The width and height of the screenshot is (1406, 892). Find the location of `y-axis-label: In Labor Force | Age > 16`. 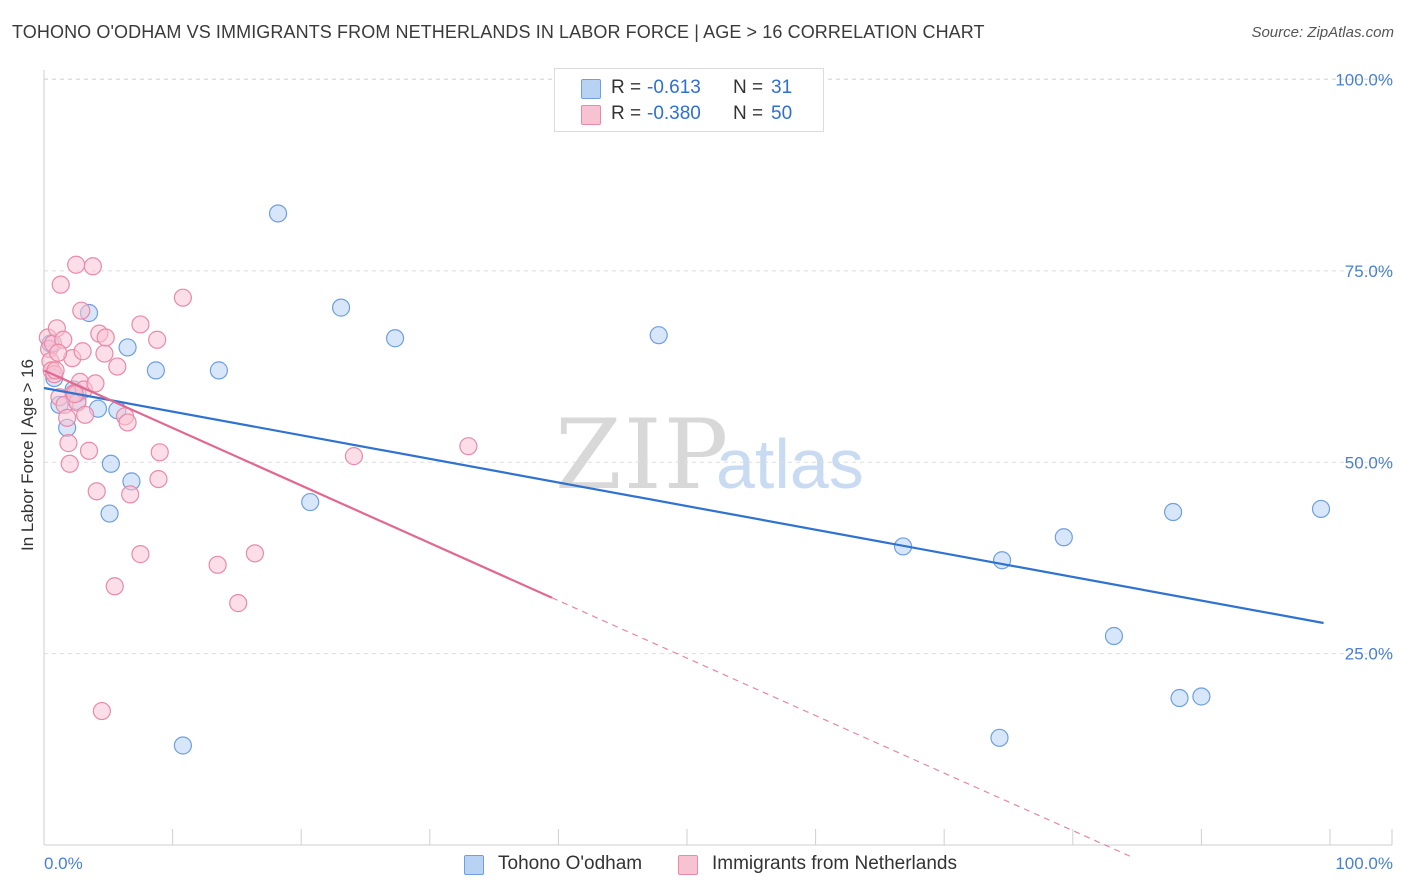

y-axis-label: In Labor Force | Age > 16 is located at coordinates (27, 455).